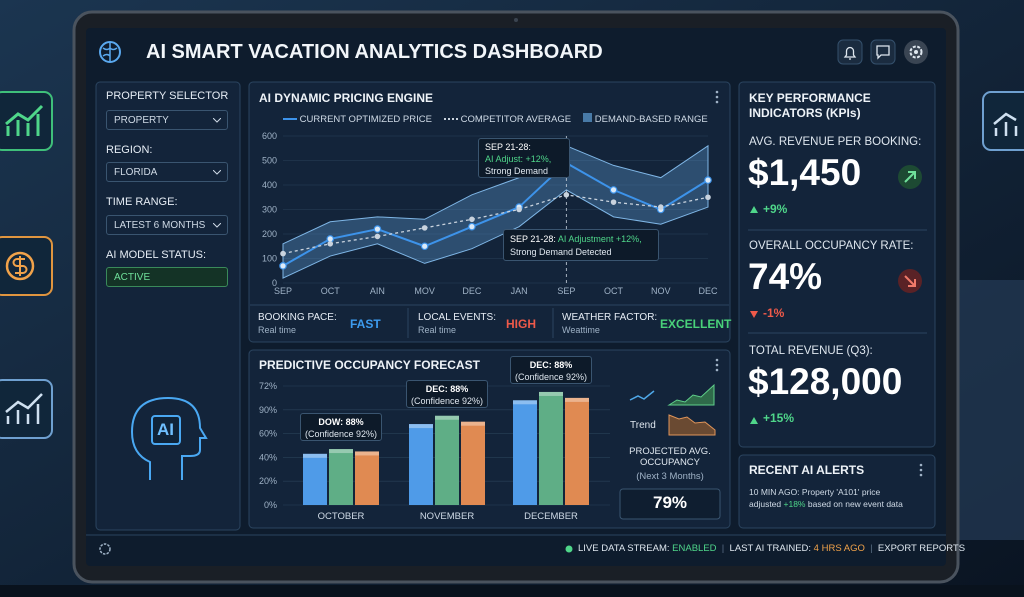 The height and width of the screenshot is (597, 1024). What do you see at coordinates (785, 276) in the screenshot?
I see `kpi-value: 74%` at bounding box center [785, 276].